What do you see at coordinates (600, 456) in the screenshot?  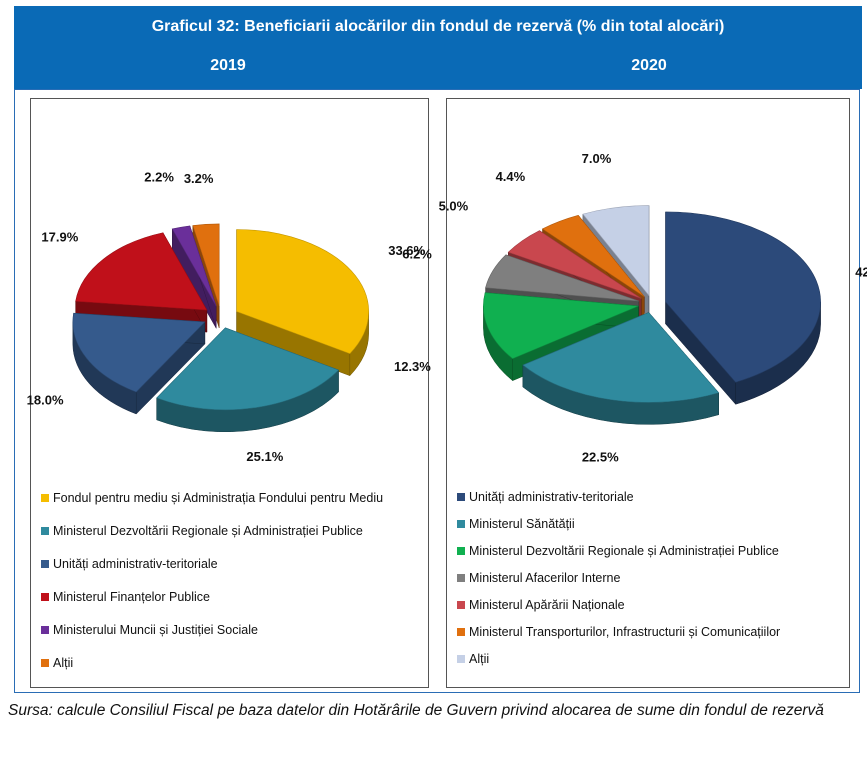 I see `pie-data-label: 22.5%` at bounding box center [600, 456].